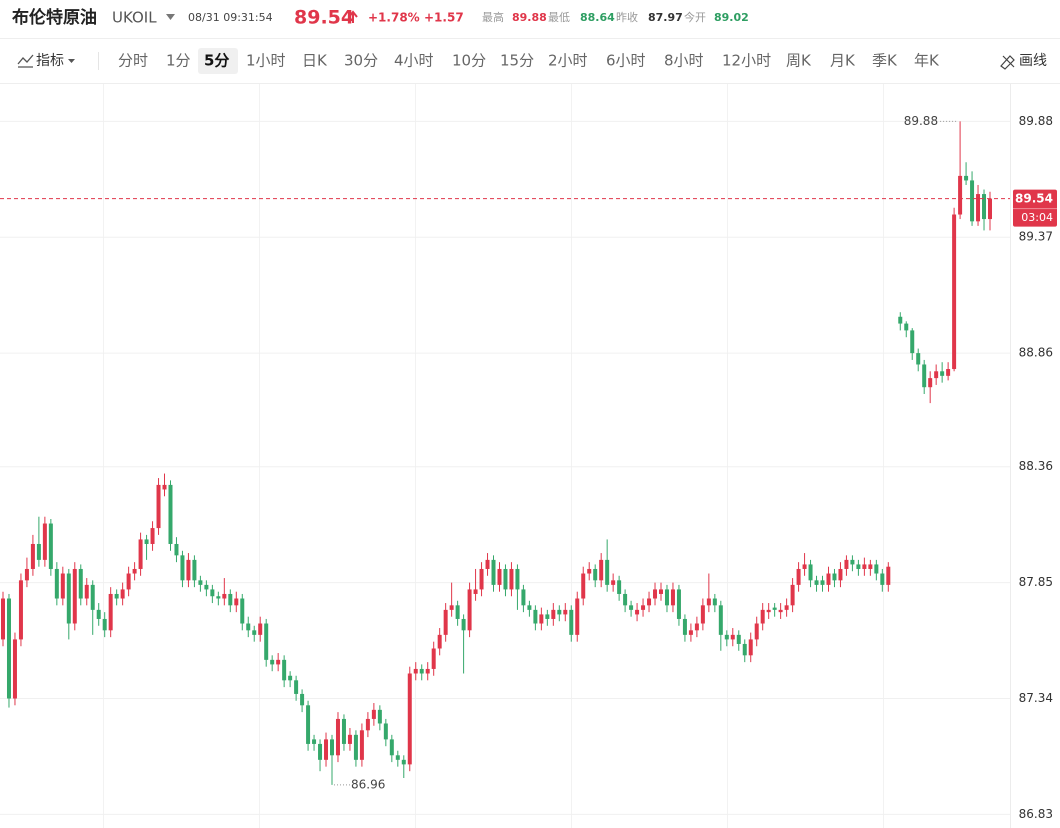 The image size is (1060, 828). Describe the element at coordinates (368, 784) in the screenshot. I see `min-label: 86.96` at that location.